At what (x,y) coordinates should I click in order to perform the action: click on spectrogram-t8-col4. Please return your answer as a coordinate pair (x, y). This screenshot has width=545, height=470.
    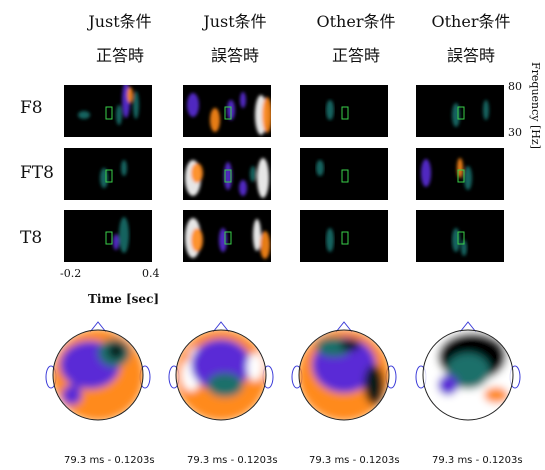
    Looking at the image, I should click on (460, 236).